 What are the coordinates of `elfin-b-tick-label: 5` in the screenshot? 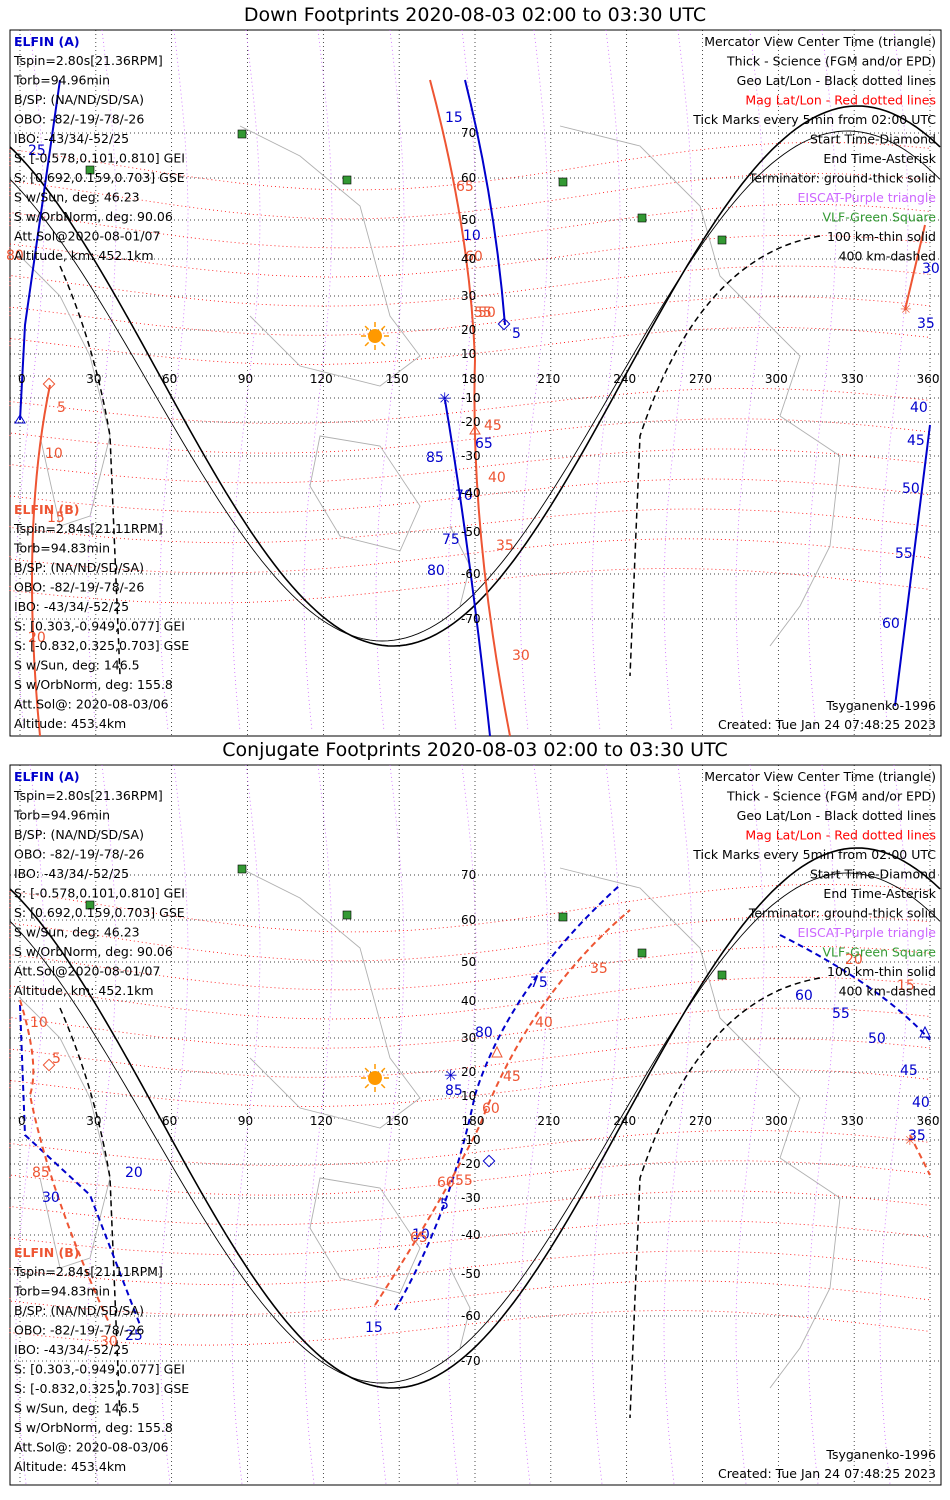 It's located at (61, 408).